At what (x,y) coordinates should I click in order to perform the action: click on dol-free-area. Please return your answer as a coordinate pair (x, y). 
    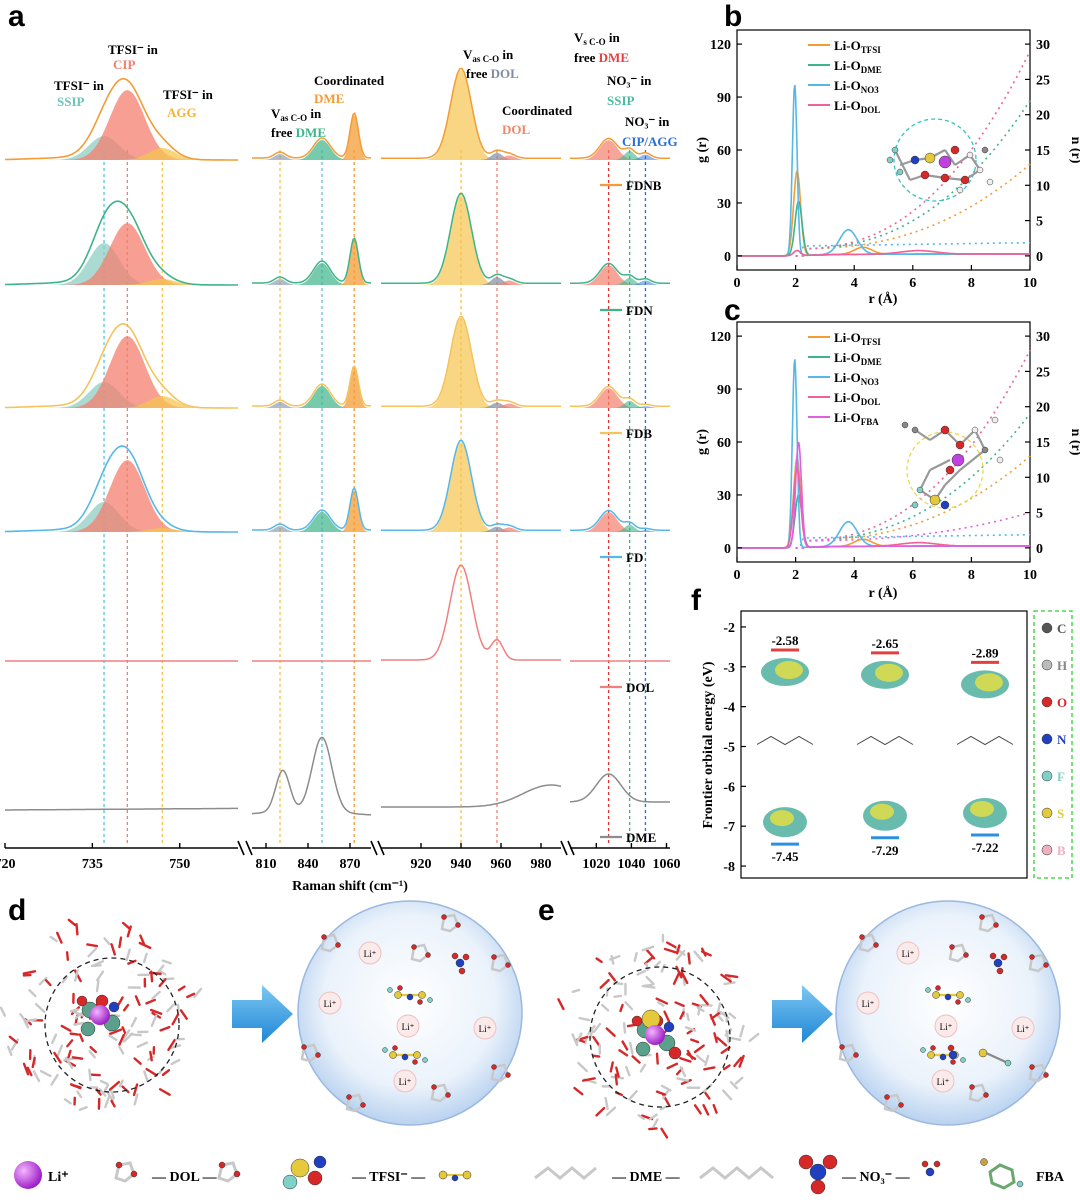
    Looking at the image, I should click on (471, 363).